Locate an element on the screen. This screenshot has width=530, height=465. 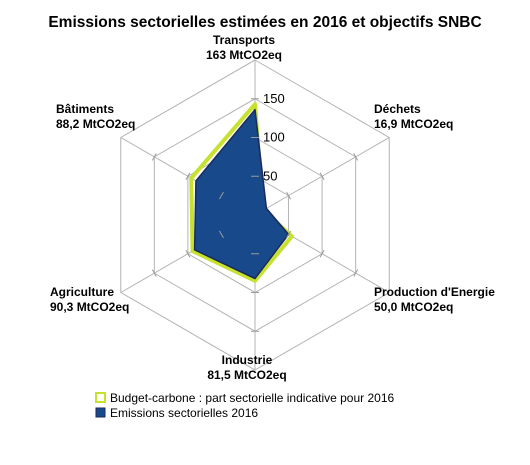
axis-name: Déchets is located at coordinates (397, 109).